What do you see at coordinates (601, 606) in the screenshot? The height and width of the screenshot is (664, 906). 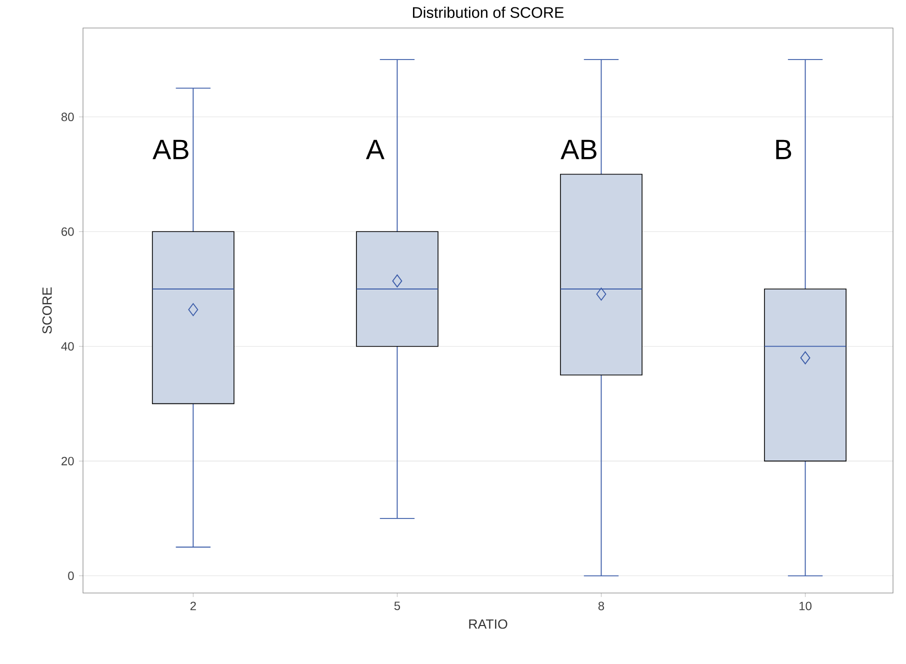 I see `x-tick-label: 8` at bounding box center [601, 606].